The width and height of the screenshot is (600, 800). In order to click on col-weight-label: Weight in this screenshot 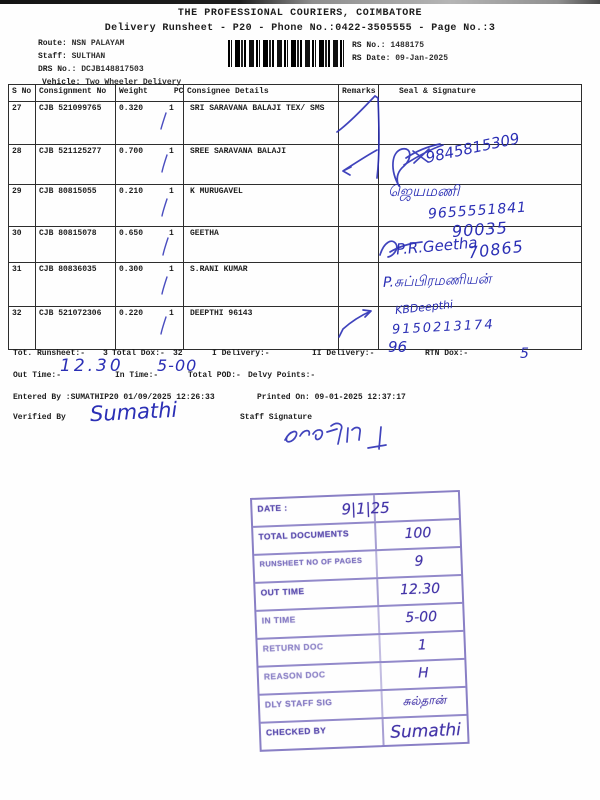, I will do `click(133, 91)`.